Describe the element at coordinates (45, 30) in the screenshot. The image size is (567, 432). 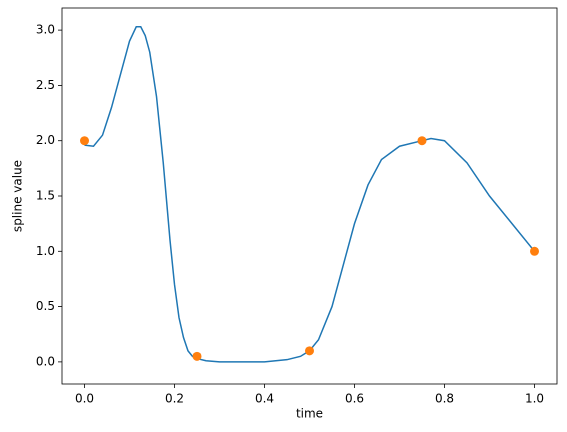
I see `y-tick-label: 3.0` at that location.